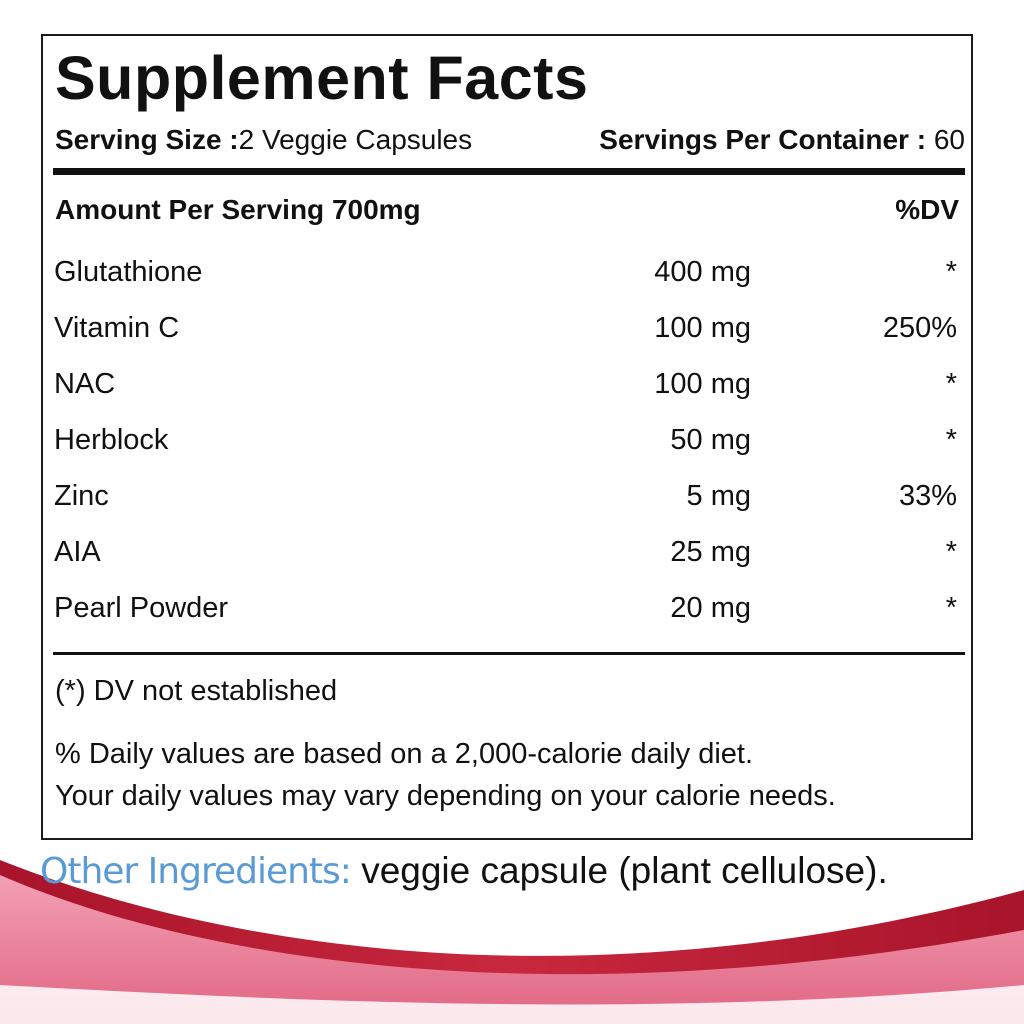 This screenshot has height=1024, width=1024. Describe the element at coordinates (507, 608) in the screenshot. I see `ingredient-row: Pearl Powder 20 mg *` at that location.